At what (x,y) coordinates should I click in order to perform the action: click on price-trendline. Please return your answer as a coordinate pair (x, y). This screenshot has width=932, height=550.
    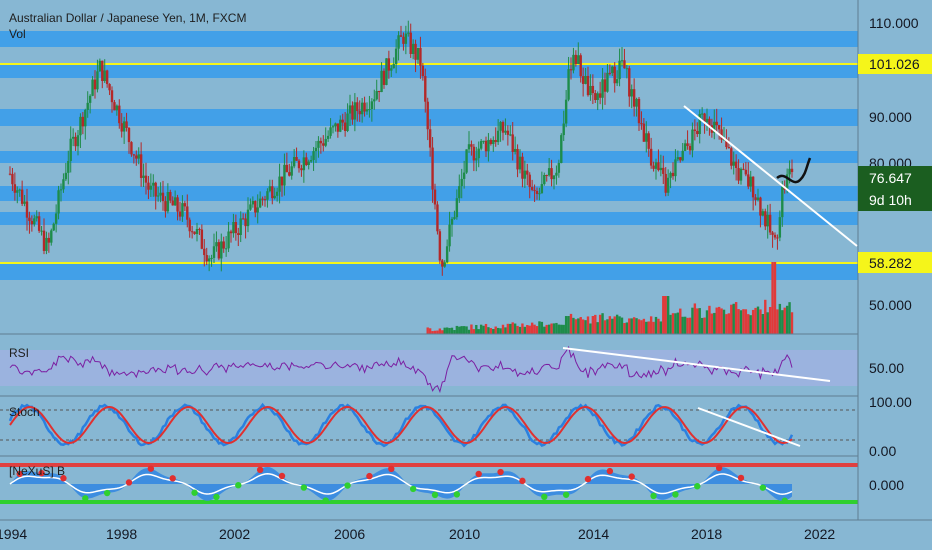
    Looking at the image, I should click on (770, 176).